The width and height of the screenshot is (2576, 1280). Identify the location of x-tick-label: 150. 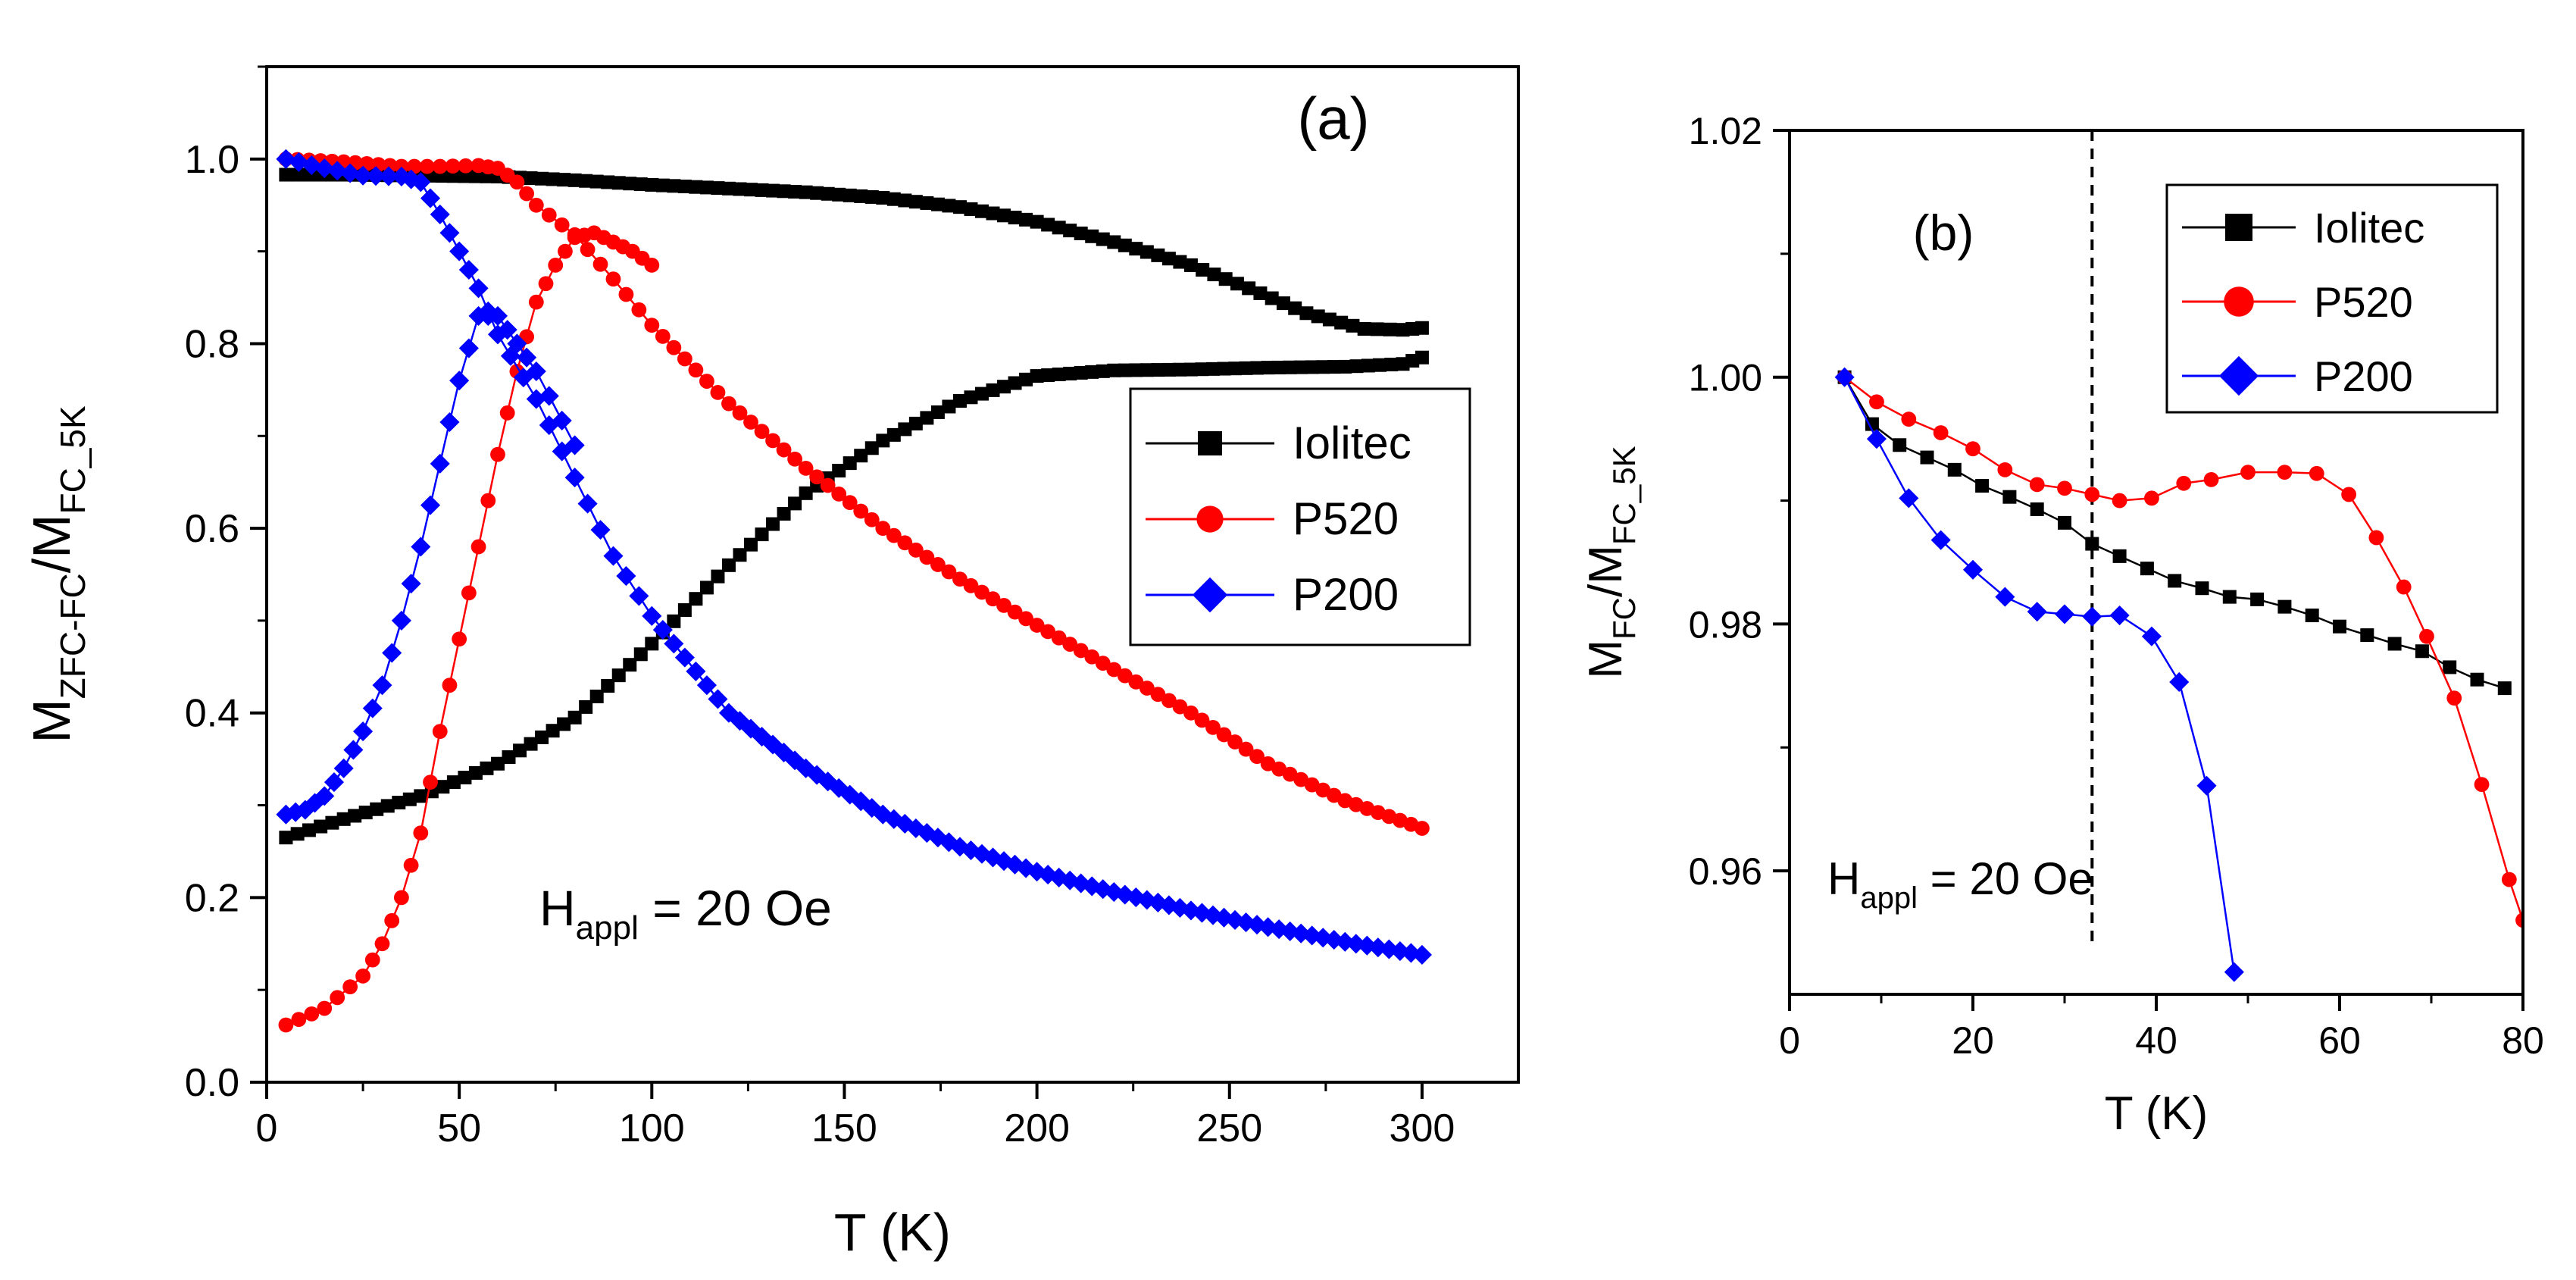
(844, 1128).